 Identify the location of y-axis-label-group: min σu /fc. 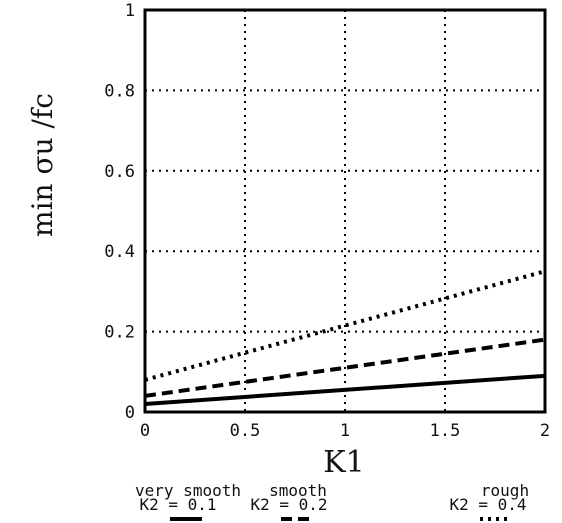
(42, 165).